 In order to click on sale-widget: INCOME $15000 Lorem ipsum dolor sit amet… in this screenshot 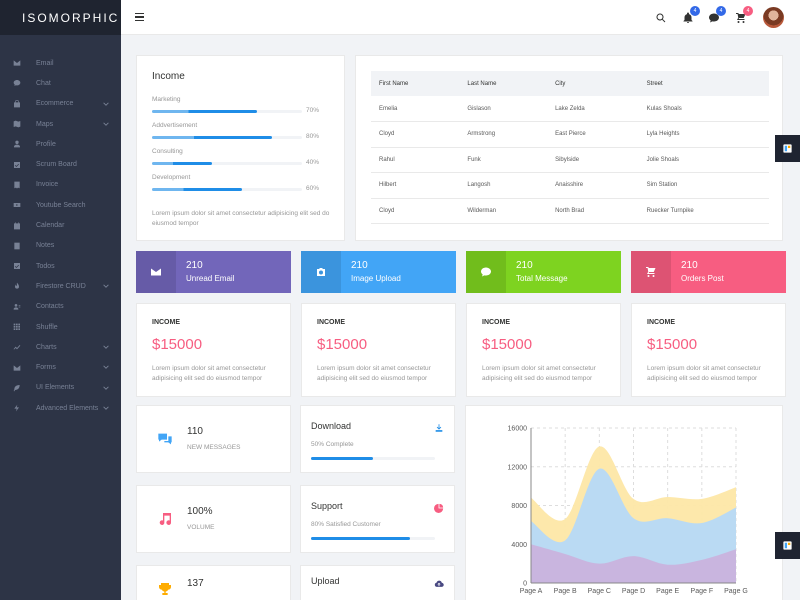, I will do `click(213, 350)`.